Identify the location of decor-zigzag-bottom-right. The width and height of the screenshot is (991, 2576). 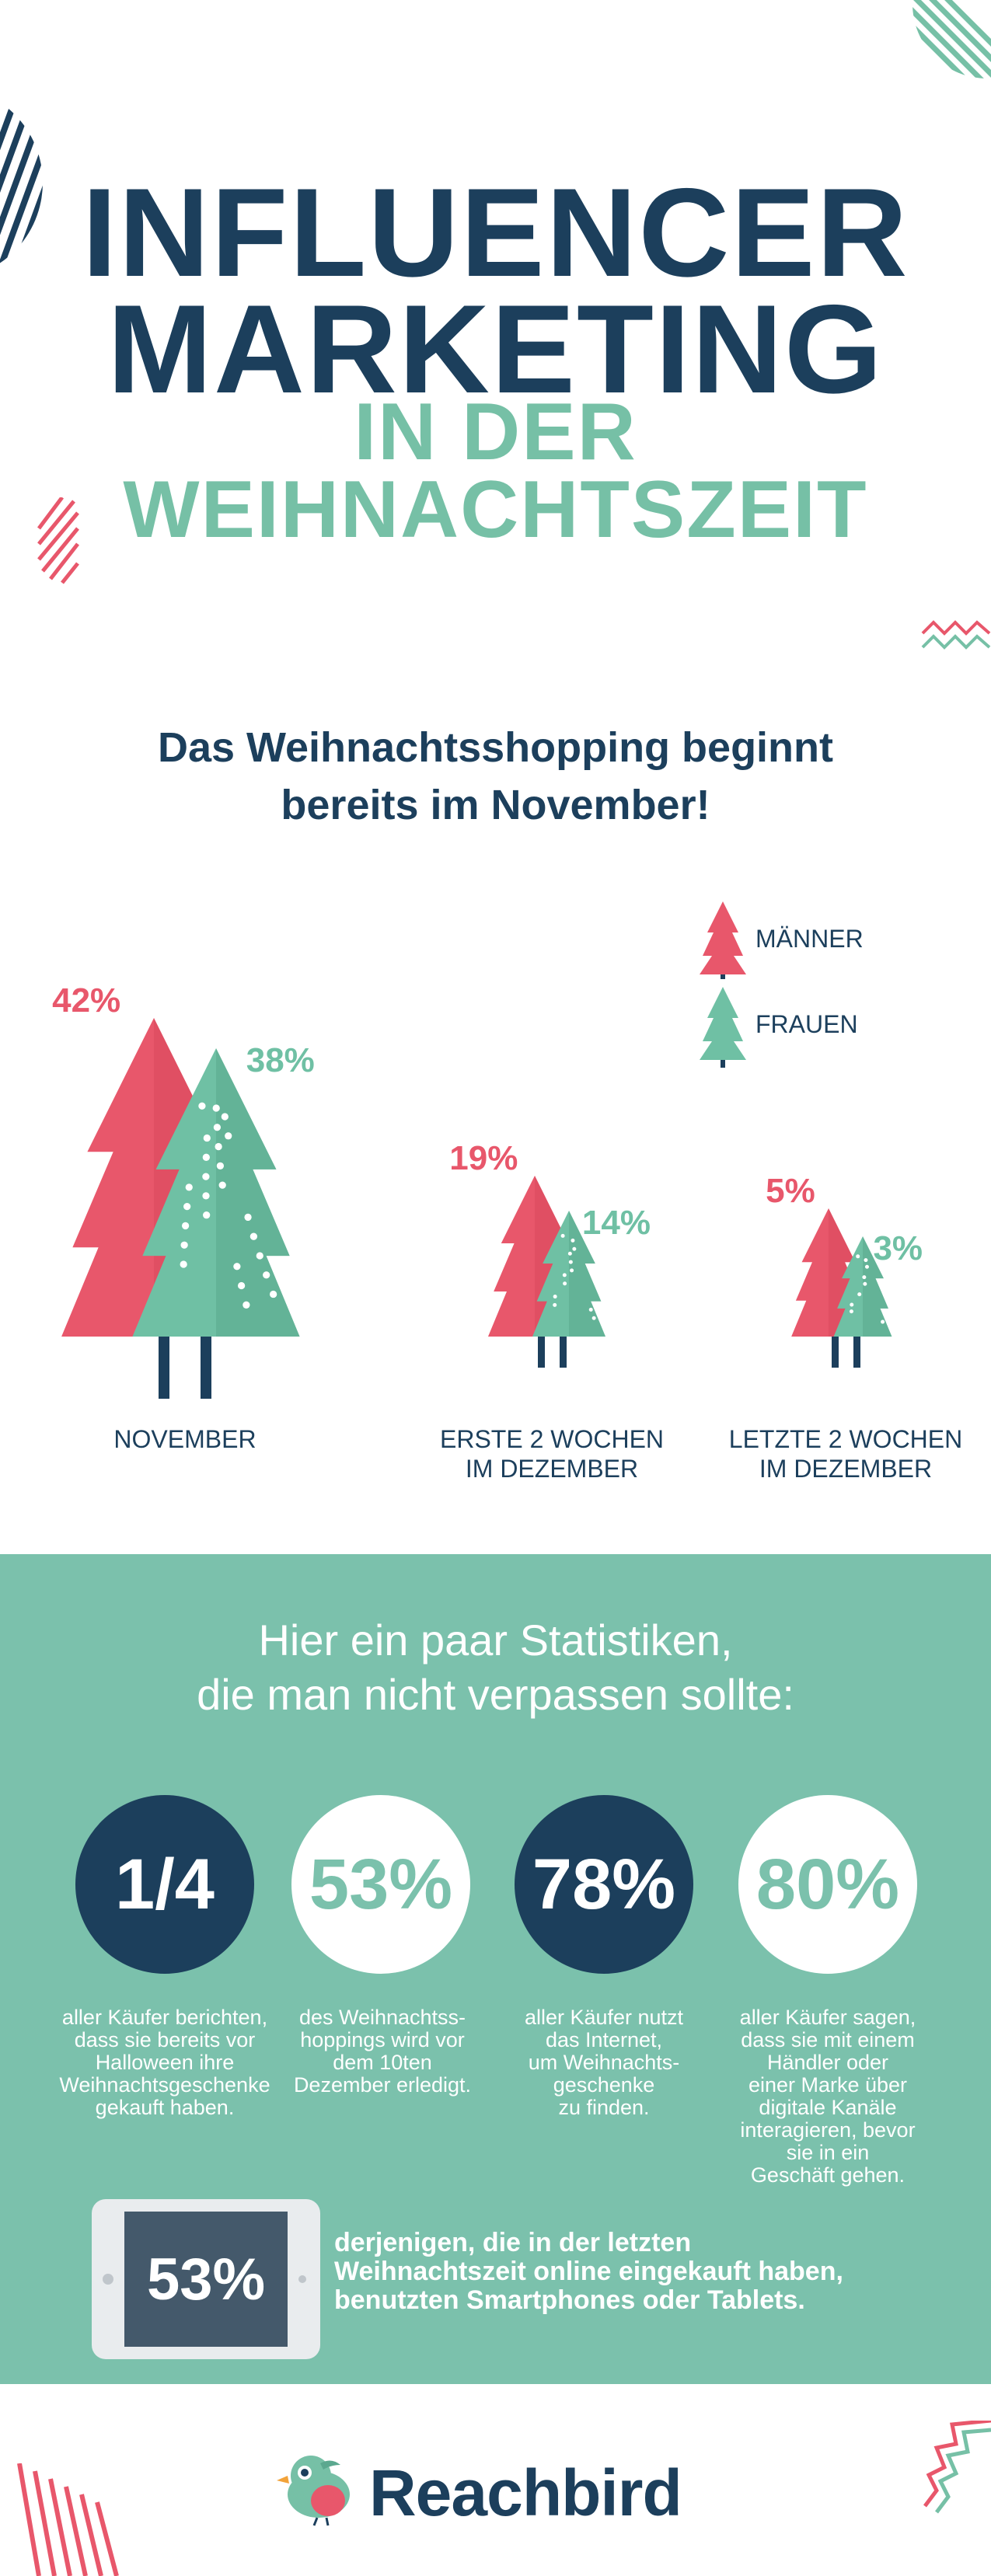
(957, 2467).